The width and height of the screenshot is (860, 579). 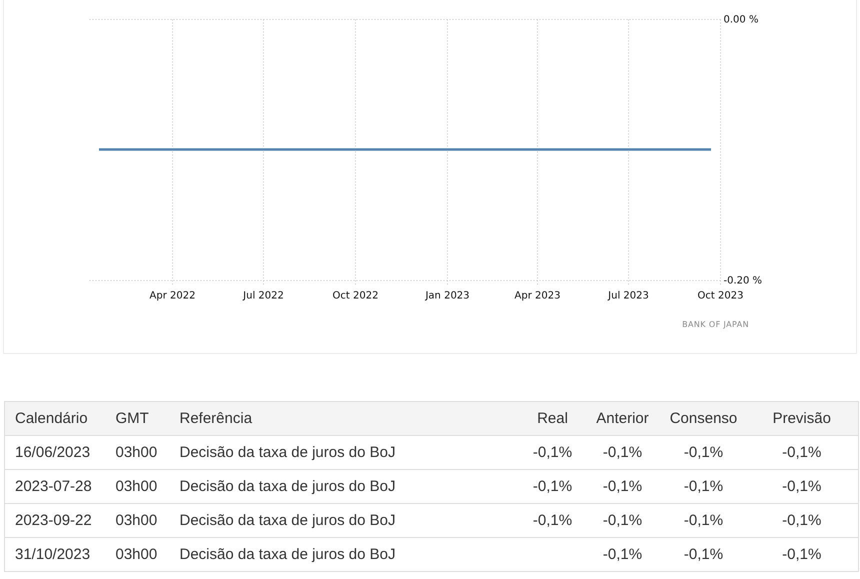 What do you see at coordinates (51, 418) in the screenshot?
I see `category-label: Calendário` at bounding box center [51, 418].